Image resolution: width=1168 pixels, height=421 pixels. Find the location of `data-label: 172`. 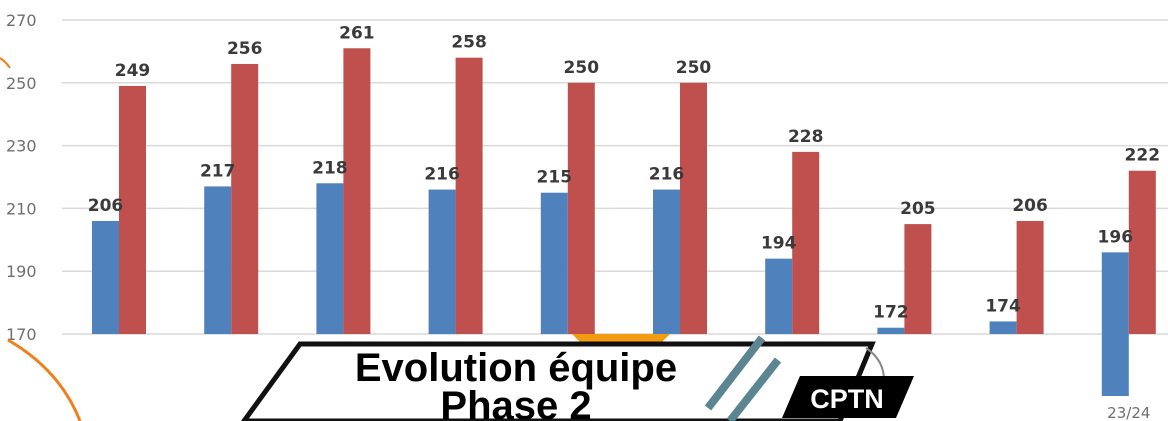

data-label: 172 is located at coordinates (891, 313).